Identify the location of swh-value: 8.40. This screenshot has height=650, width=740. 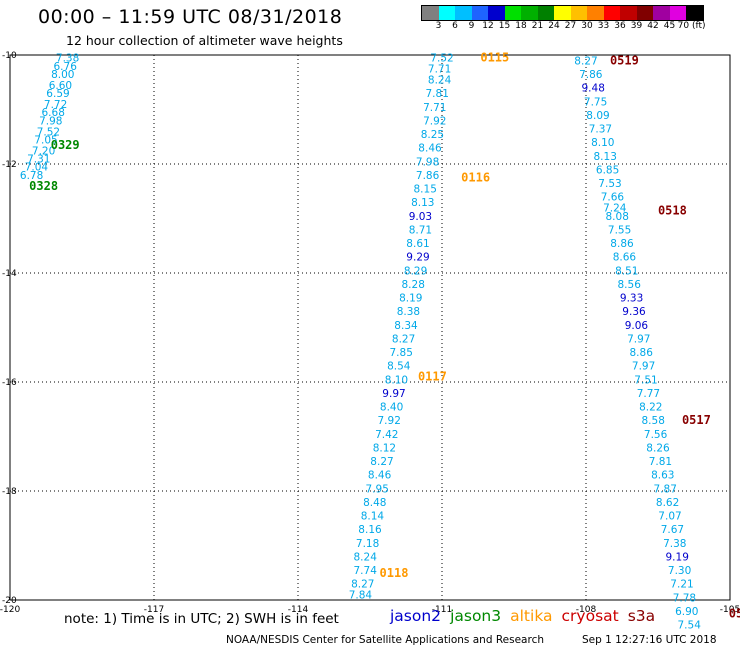
(391, 408).